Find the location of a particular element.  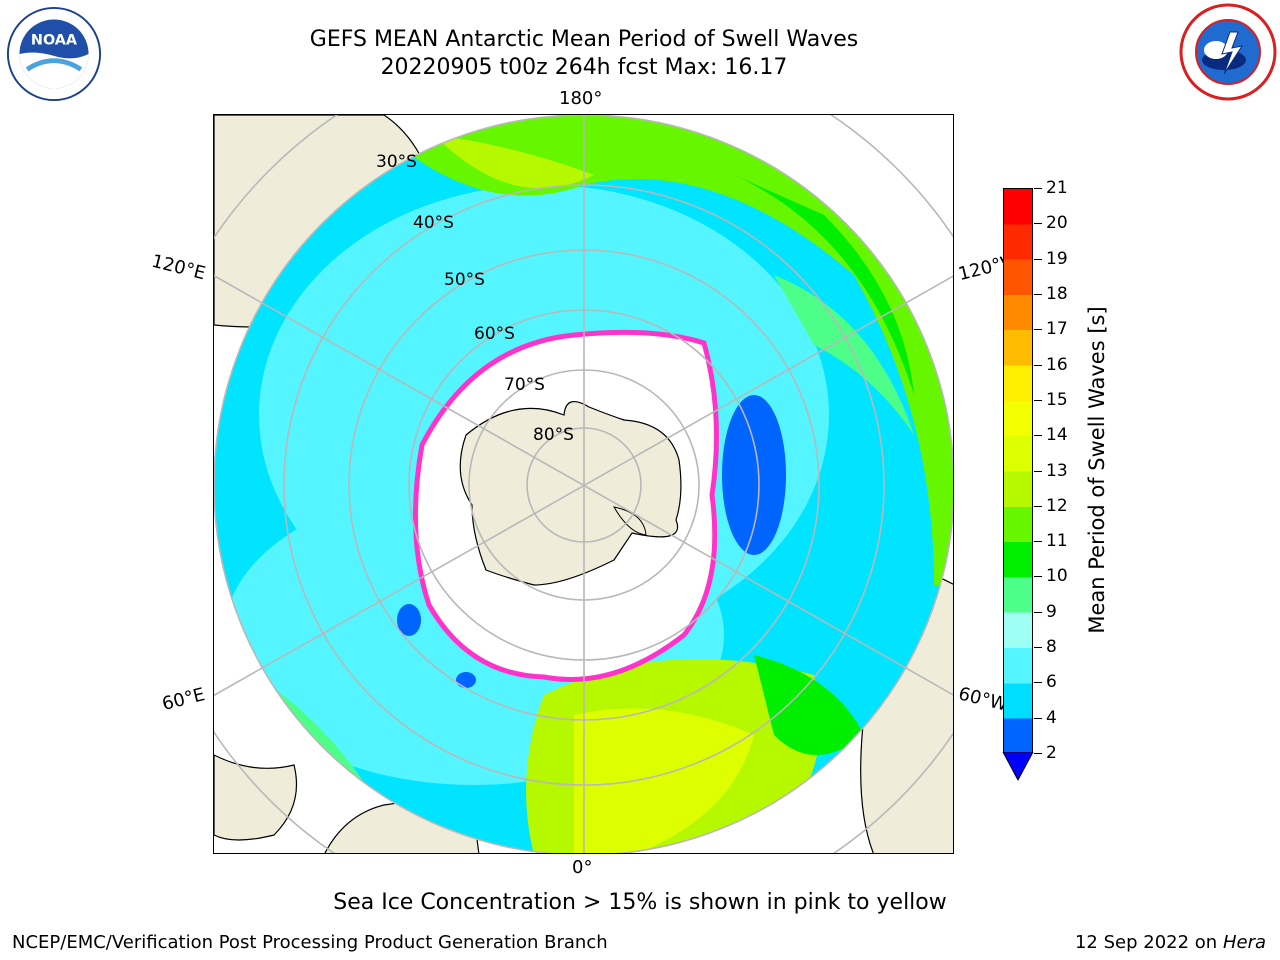

colorbar-tick-label: 20 is located at coordinates (1057, 223).